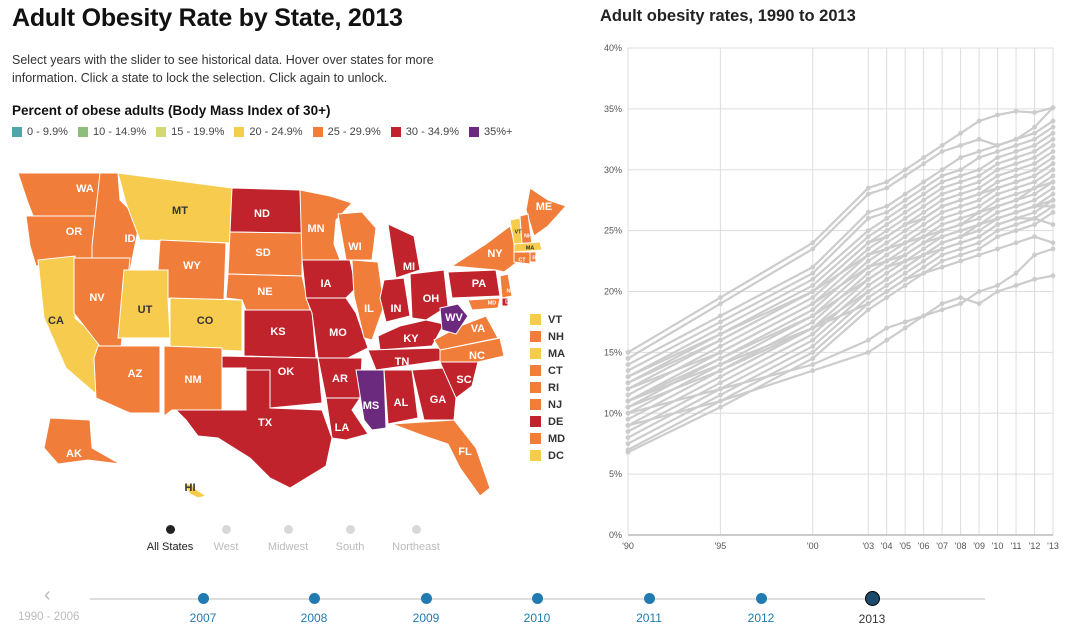 This screenshot has height=638, width=1069. What do you see at coordinates (454, 319) in the screenshot?
I see `state-wv` at bounding box center [454, 319].